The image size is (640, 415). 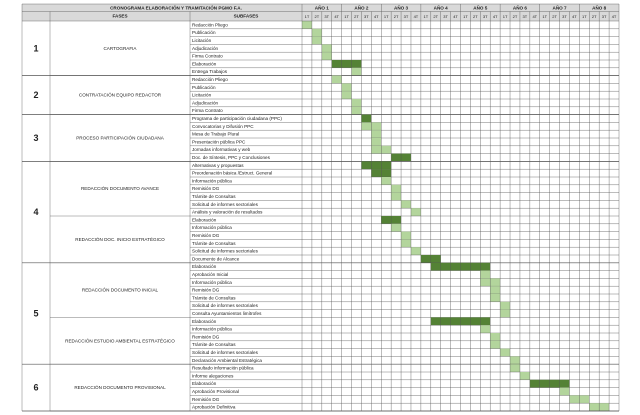 What do you see at coordinates (215, 134) in the screenshot?
I see `subphase-label: Mesa de Trabajo Plural` at bounding box center [215, 134].